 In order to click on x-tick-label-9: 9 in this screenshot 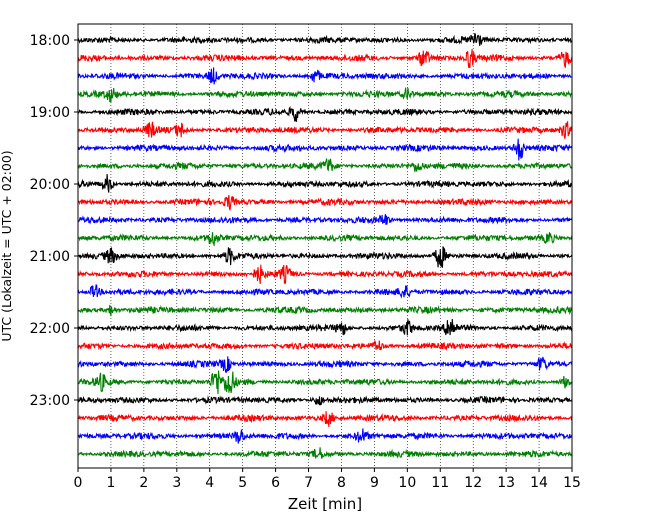, I will do `click(374, 483)`.